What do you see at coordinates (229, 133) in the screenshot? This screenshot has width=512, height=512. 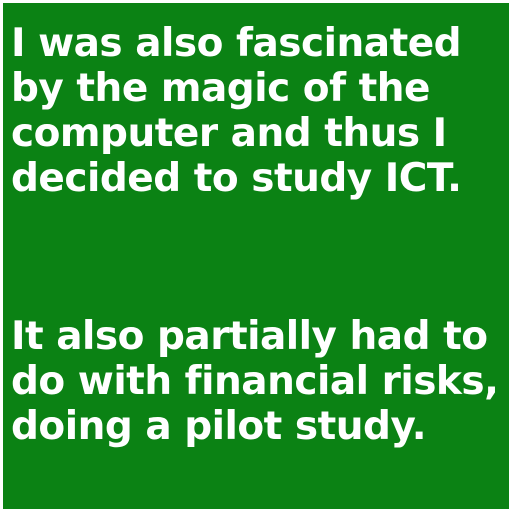 I see `paragraph-1-line-3: computer and thus I` at bounding box center [229, 133].